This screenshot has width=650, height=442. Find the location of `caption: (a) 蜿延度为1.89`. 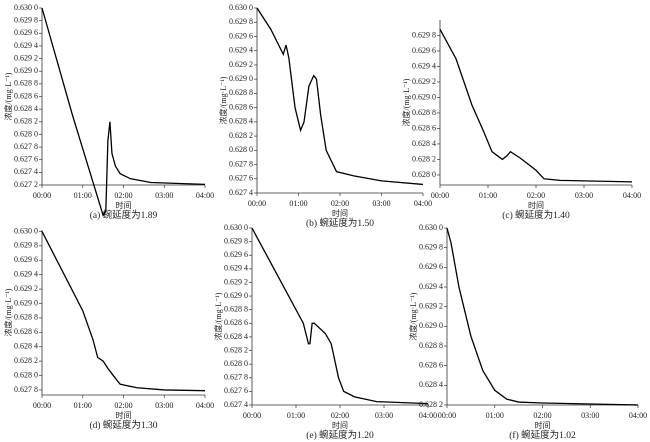

caption: (a) 蜿延度为1.89 is located at coordinates (124, 215).